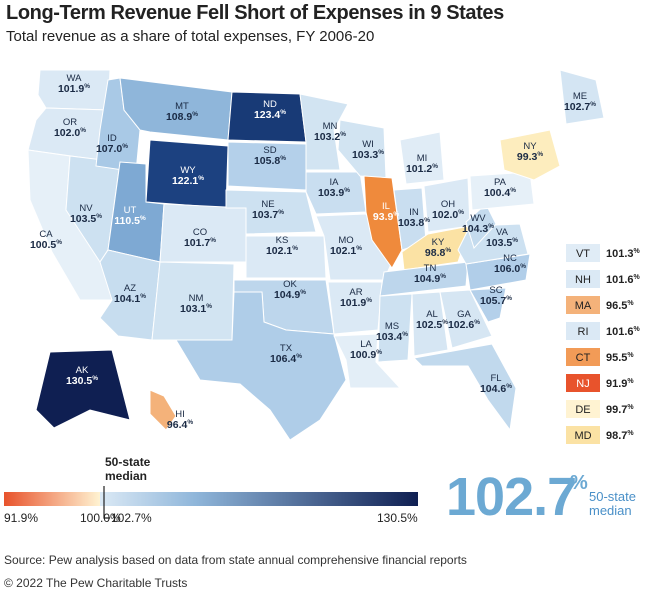 The height and width of the screenshot is (592, 650). I want to click on state-value-ca: 100.5%, so click(46, 245).